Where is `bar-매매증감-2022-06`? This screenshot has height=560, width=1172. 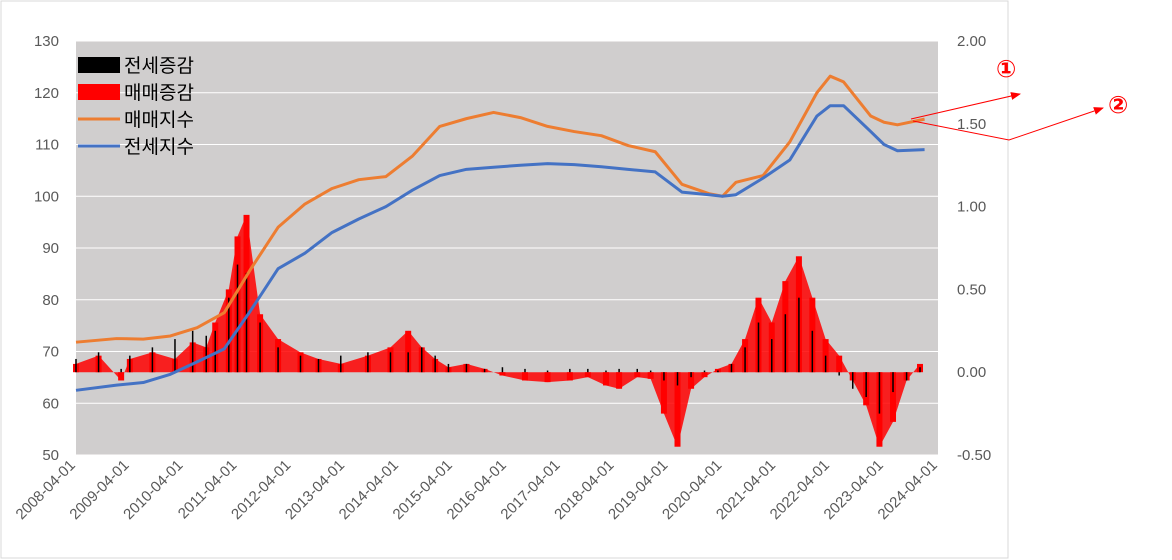 bar-매매증감-2022-06 is located at coordinates (839, 364).